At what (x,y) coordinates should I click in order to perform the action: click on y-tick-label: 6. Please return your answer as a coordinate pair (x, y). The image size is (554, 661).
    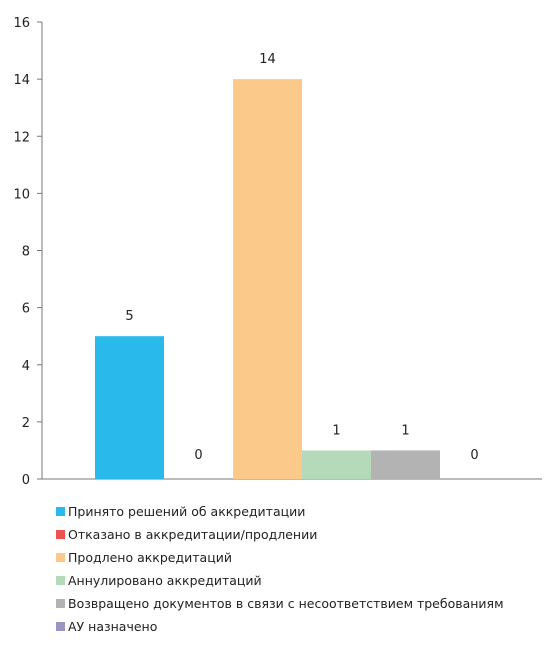
    Looking at the image, I should click on (26, 309).